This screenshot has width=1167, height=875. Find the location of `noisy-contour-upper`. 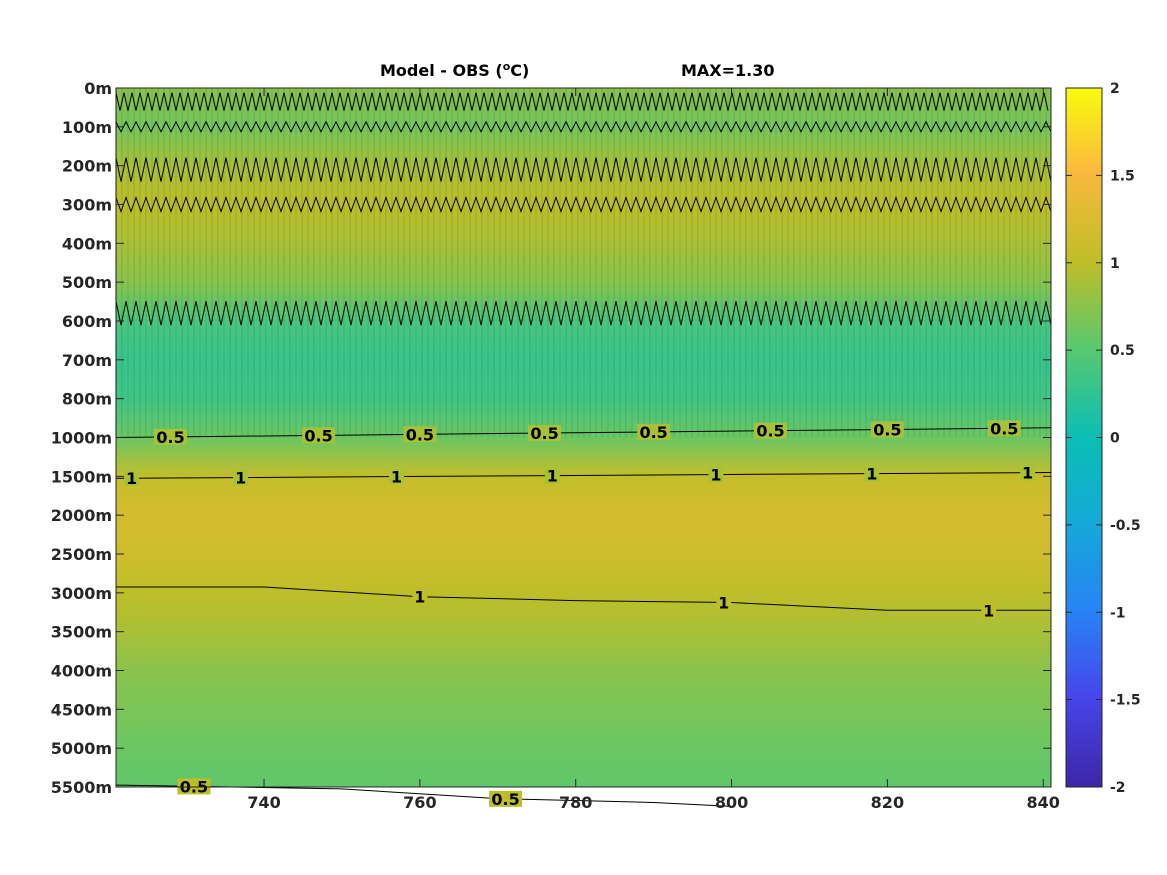

noisy-contour-upper is located at coordinates (582, 101).